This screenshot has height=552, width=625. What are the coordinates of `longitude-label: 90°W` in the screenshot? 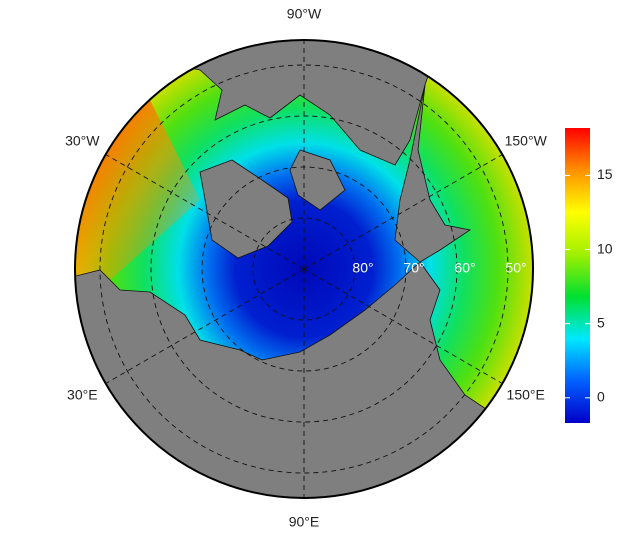 It's located at (304, 14).